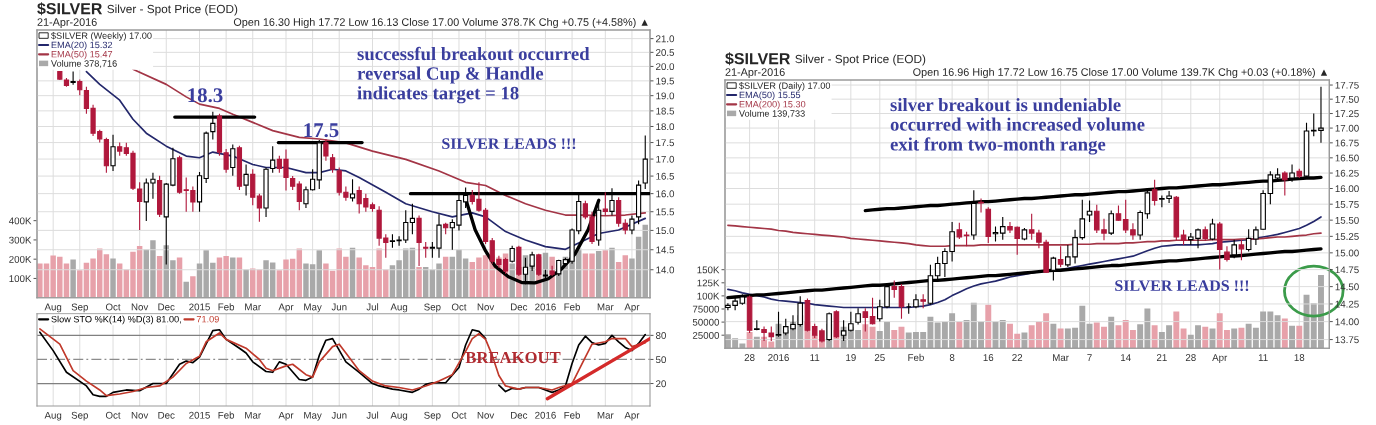  I want to click on y-tick-label: 16.0, so click(665, 194).